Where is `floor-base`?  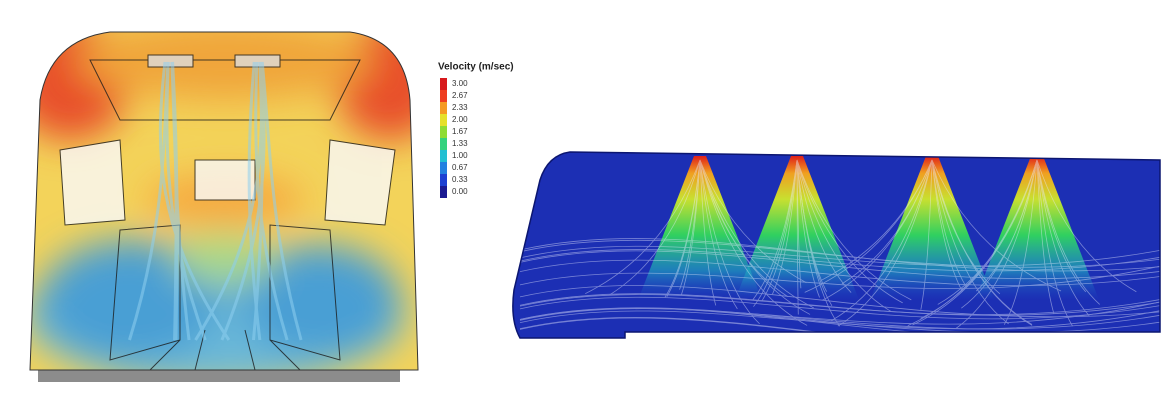 floor-base is located at coordinates (219, 376).